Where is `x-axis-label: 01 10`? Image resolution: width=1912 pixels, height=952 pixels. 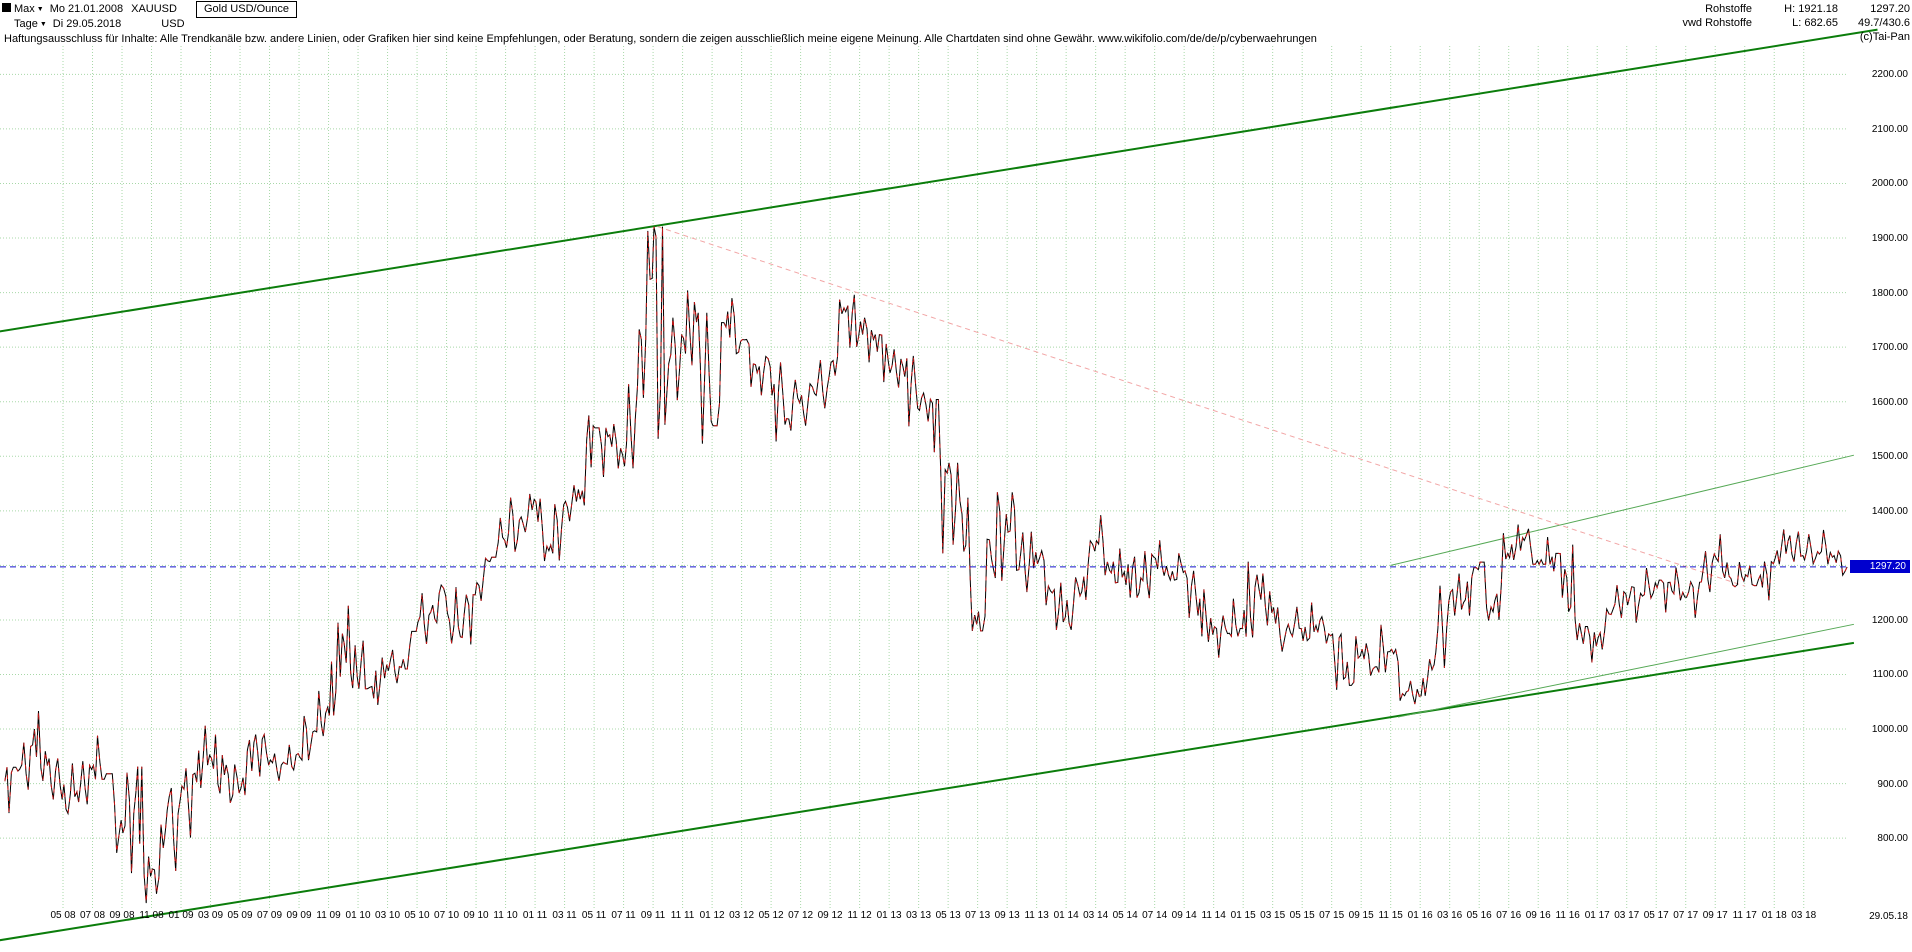 x-axis-label: 01 10 is located at coordinates (358, 915).